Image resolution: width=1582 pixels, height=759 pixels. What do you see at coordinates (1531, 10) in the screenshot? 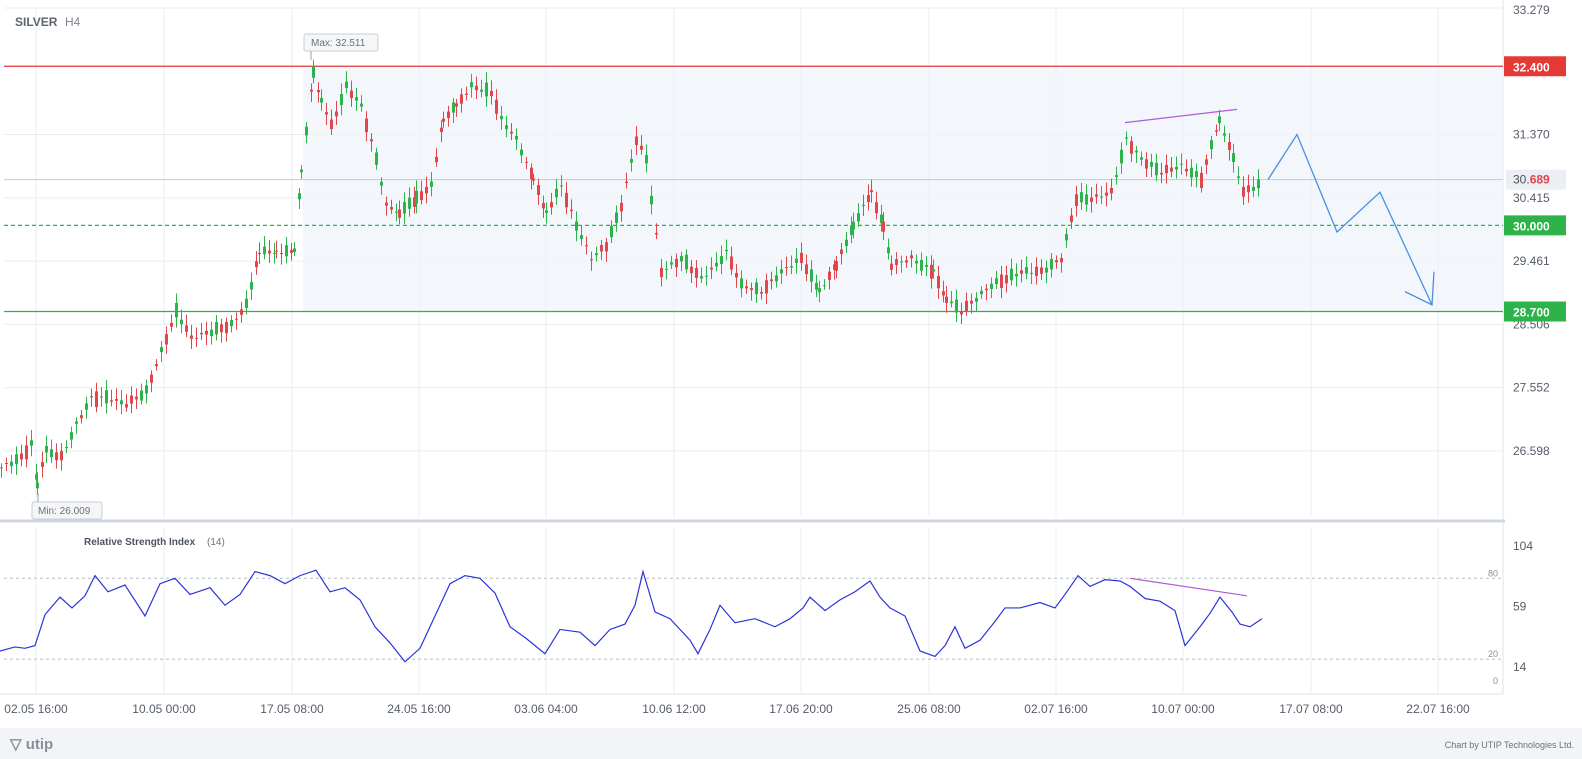
I see `price-tick-top: 33.279` at bounding box center [1531, 10].